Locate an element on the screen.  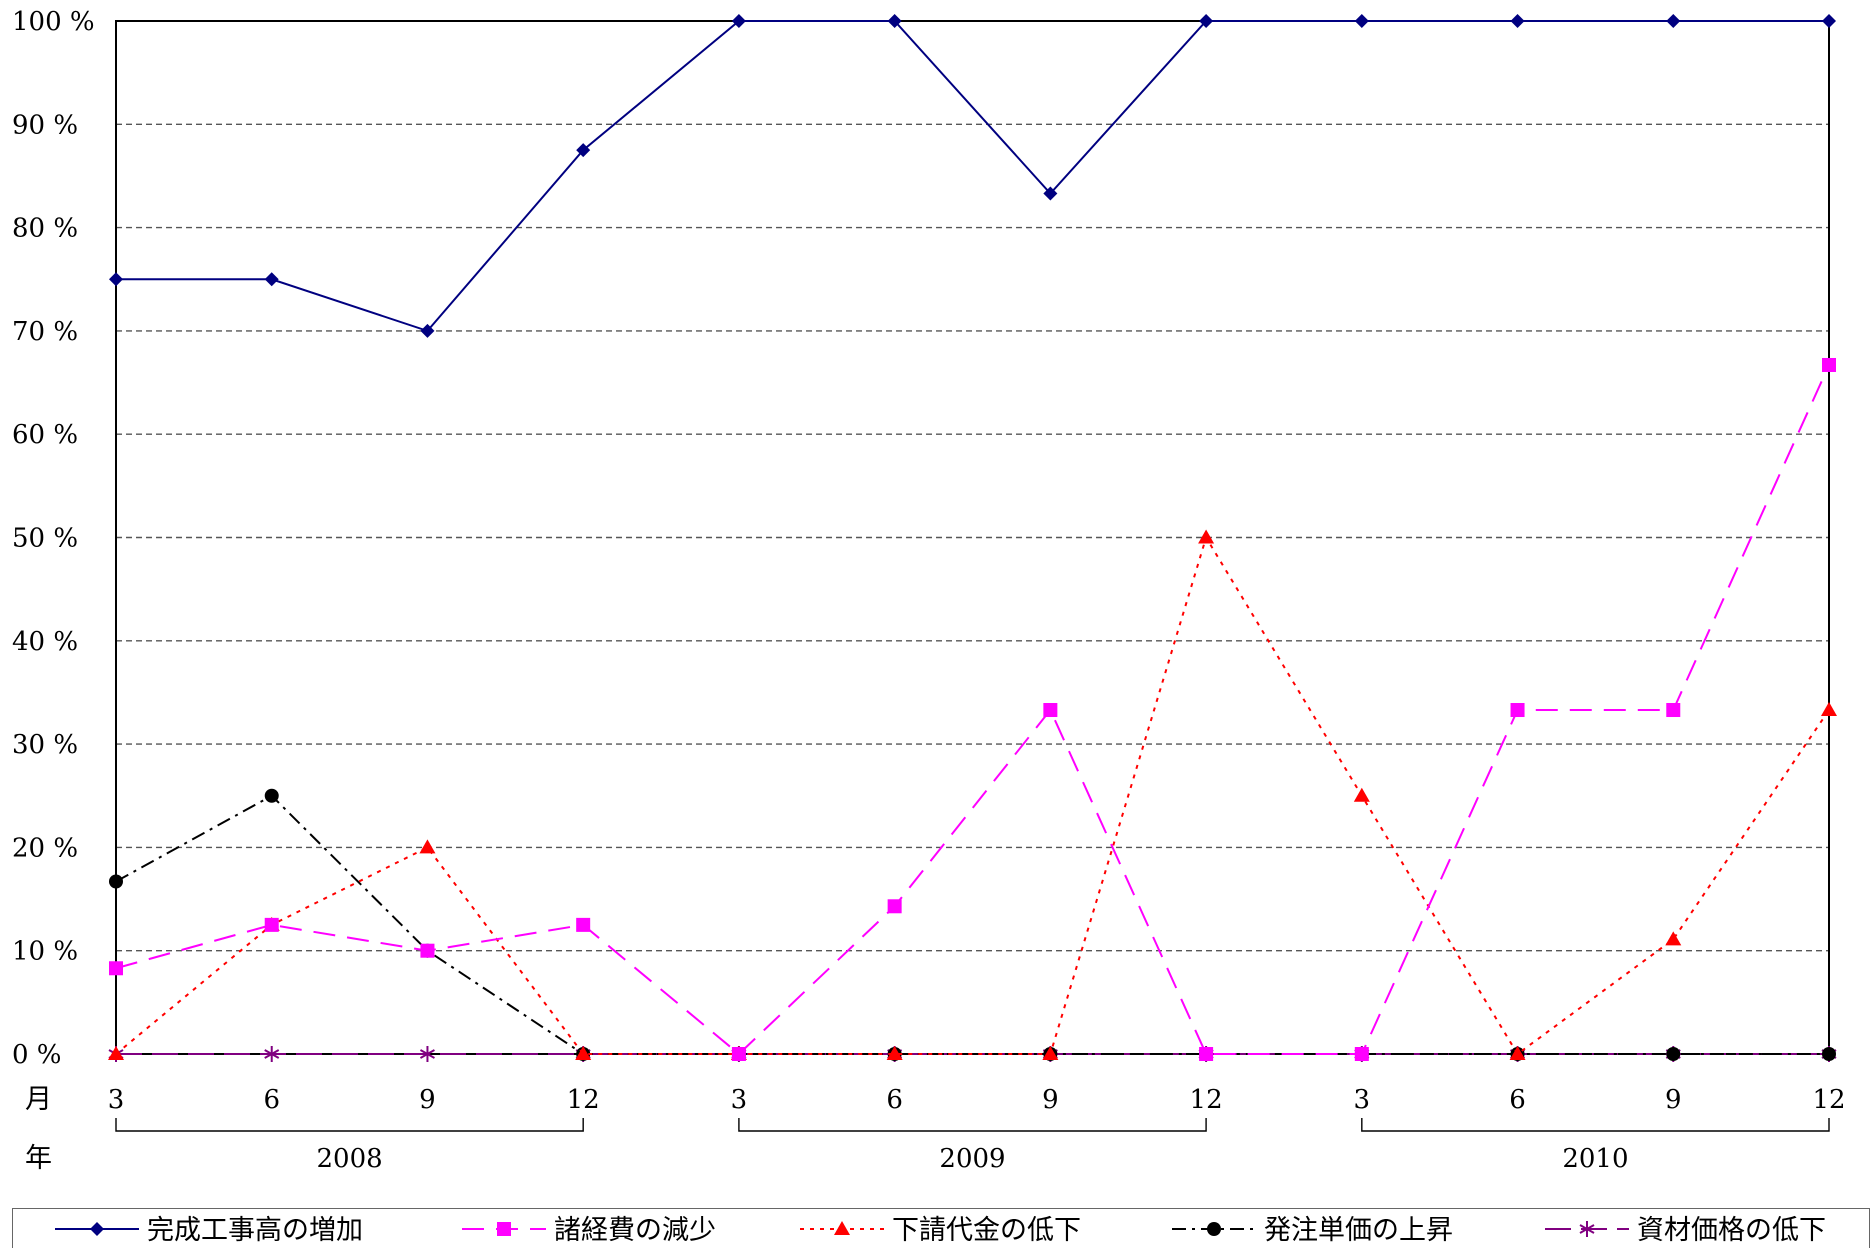
legend-item: 下請代金の低下 is located at coordinates (940, 1230).